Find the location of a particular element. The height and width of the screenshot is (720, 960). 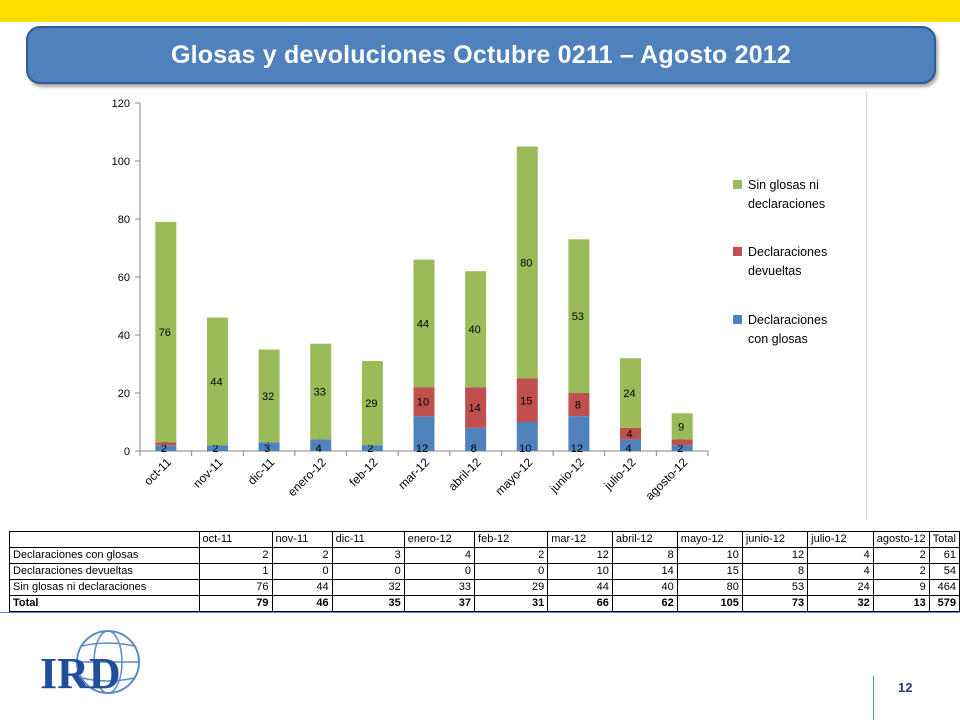

table-cell: 61 is located at coordinates (944, 555).